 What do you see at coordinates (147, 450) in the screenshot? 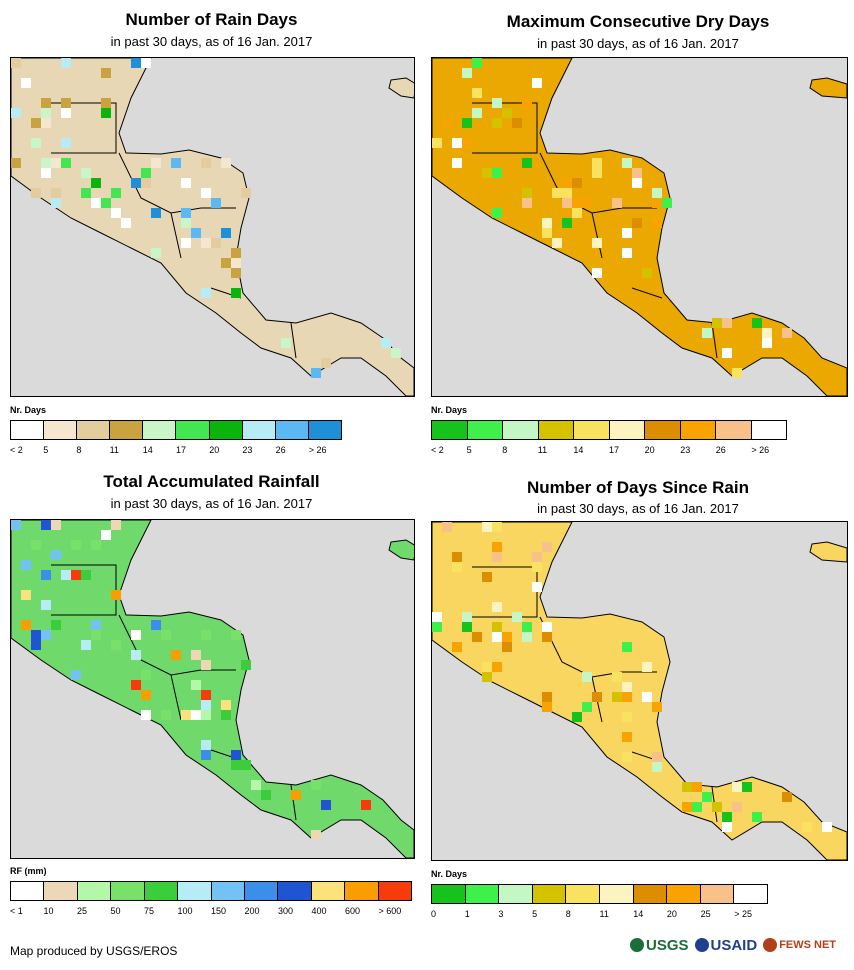
I see `legend-tick: 14` at bounding box center [147, 450].